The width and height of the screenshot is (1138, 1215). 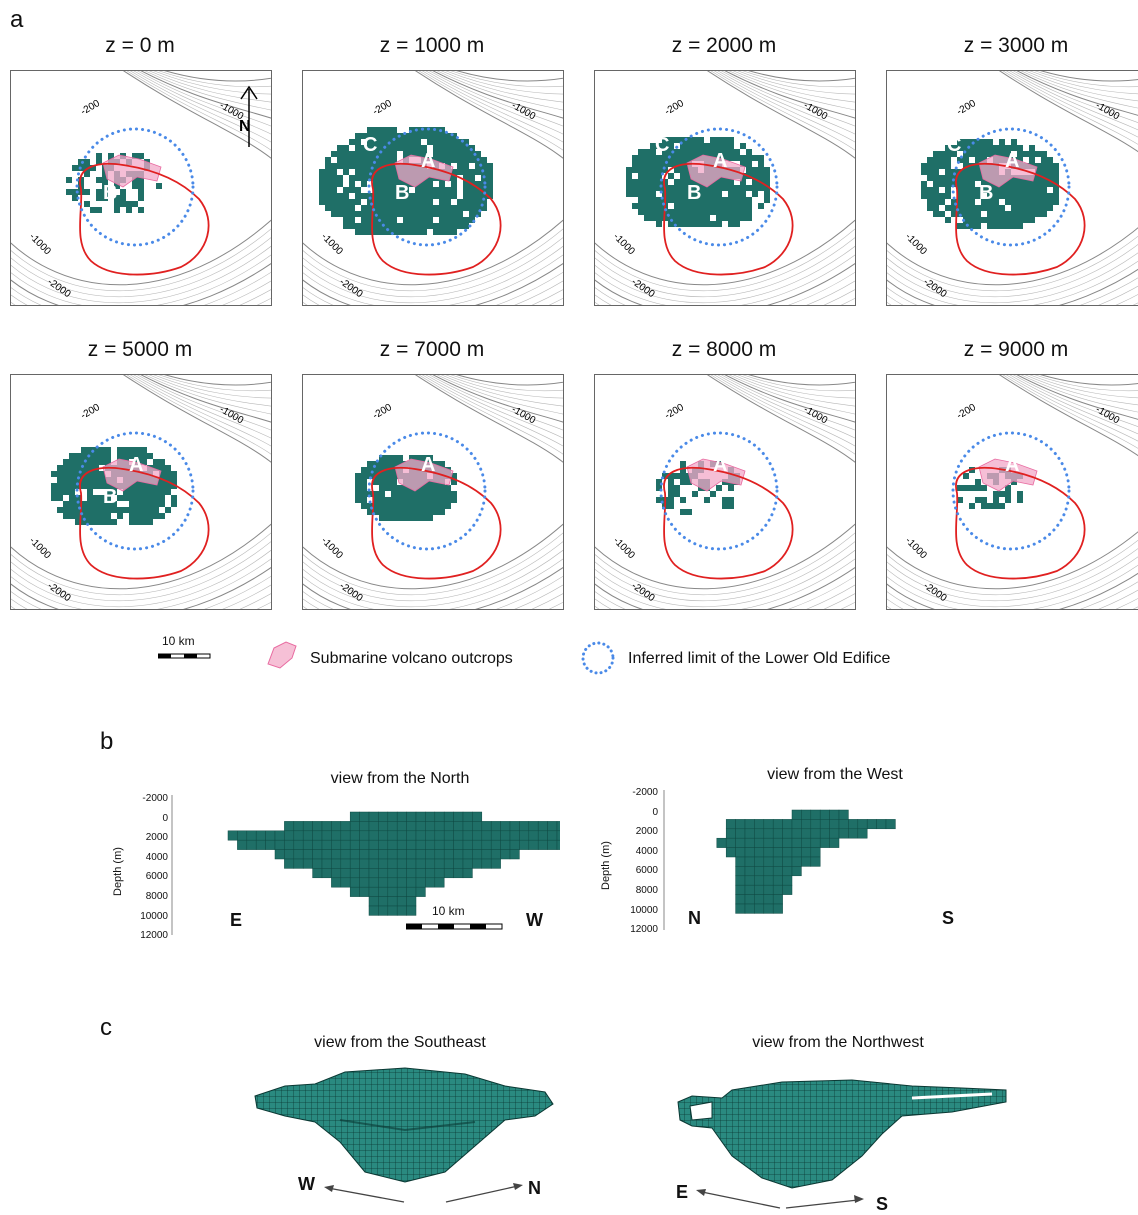 What do you see at coordinates (916, 244) in the screenshot?
I see `contour-label: -1000` at bounding box center [916, 244].